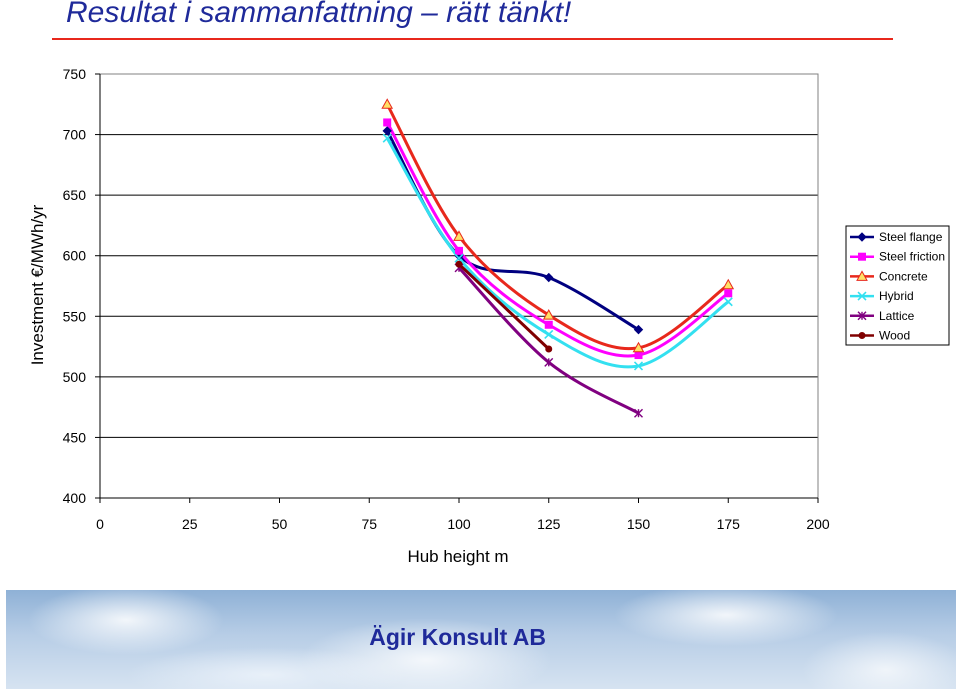  Describe the element at coordinates (75, 135) in the screenshot. I see `y-tick-label: 700` at that location.